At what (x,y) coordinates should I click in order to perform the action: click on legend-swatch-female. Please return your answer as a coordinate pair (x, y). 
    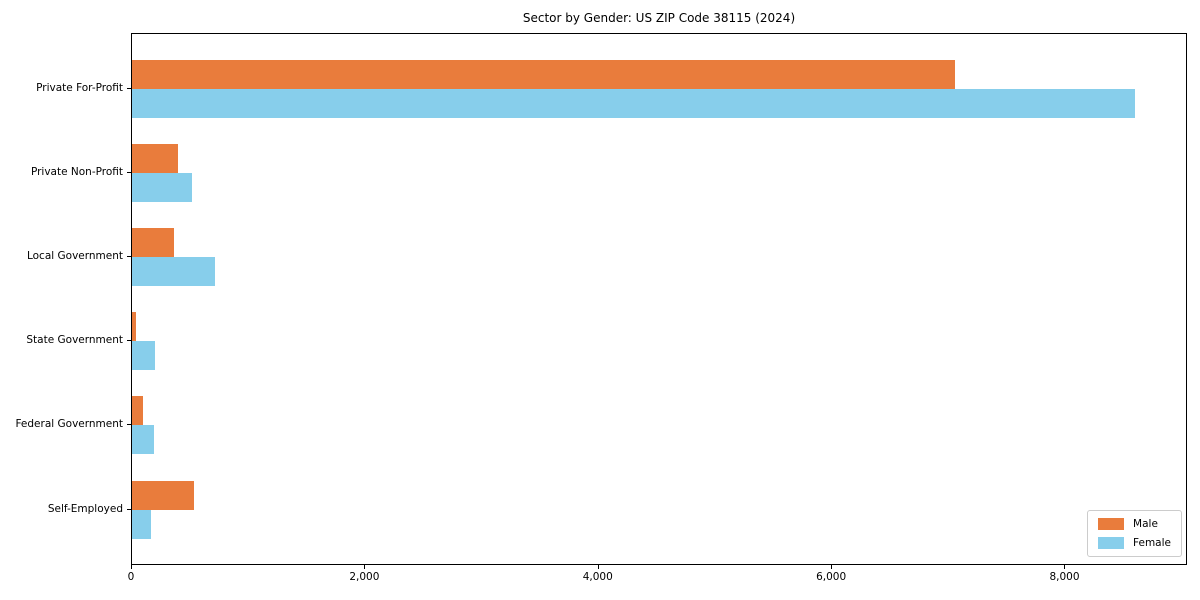
    Looking at the image, I should click on (1111, 543).